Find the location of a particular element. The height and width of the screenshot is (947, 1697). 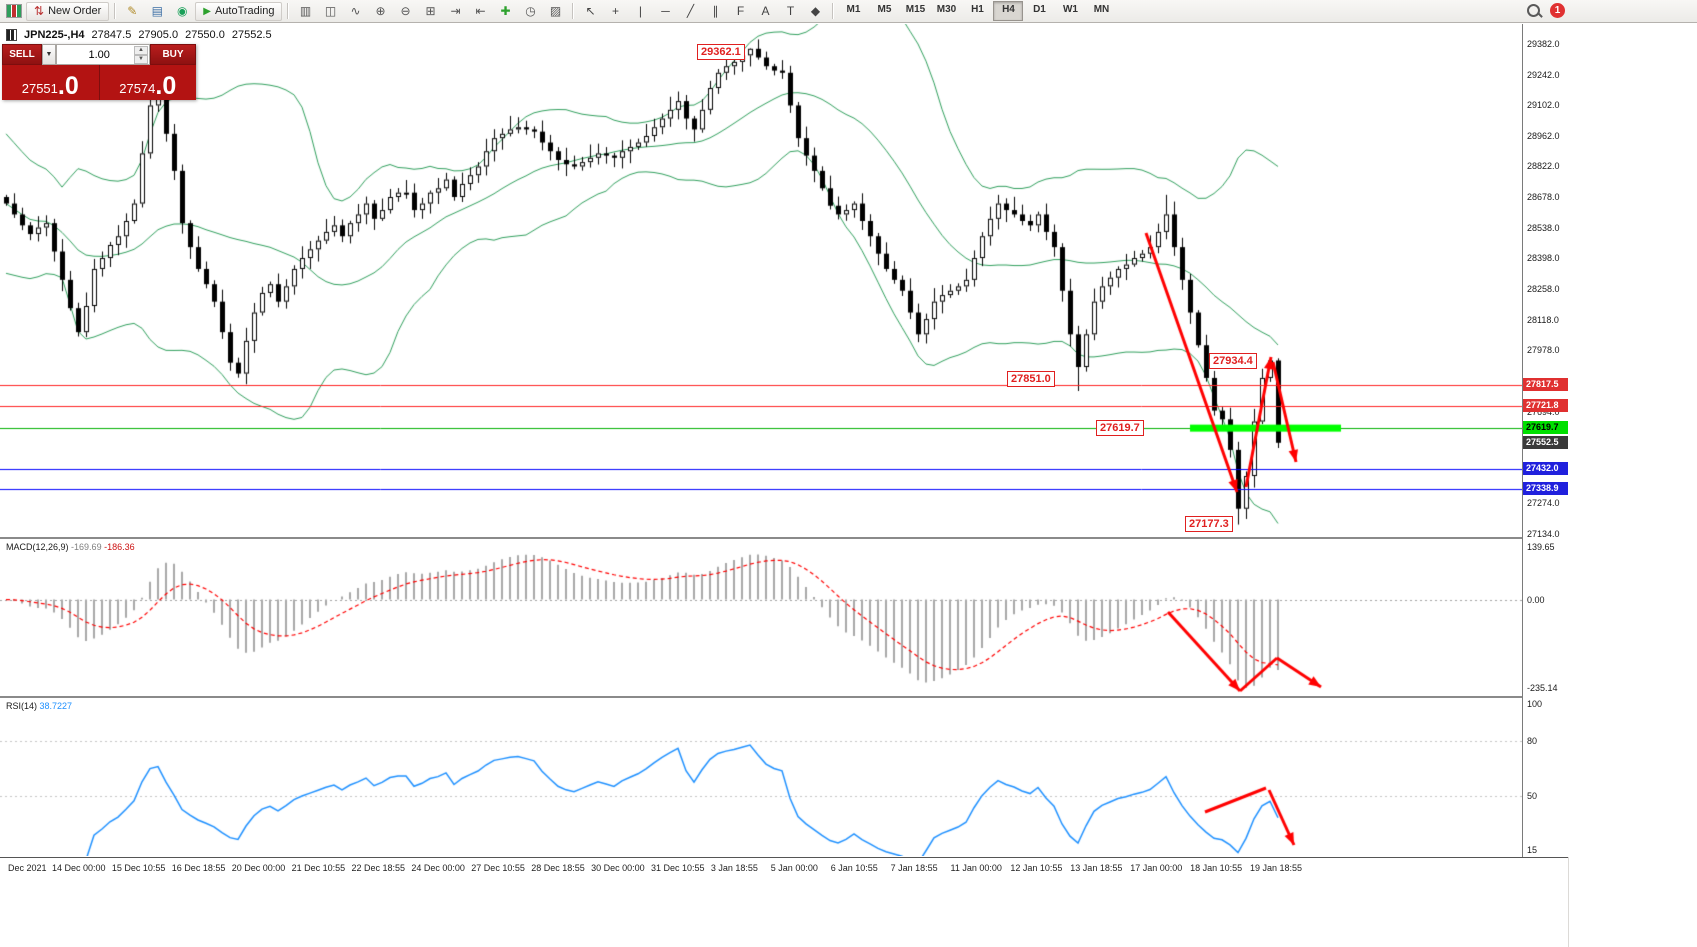

price-axis-label: 28118.0 is located at coordinates (1543, 319).